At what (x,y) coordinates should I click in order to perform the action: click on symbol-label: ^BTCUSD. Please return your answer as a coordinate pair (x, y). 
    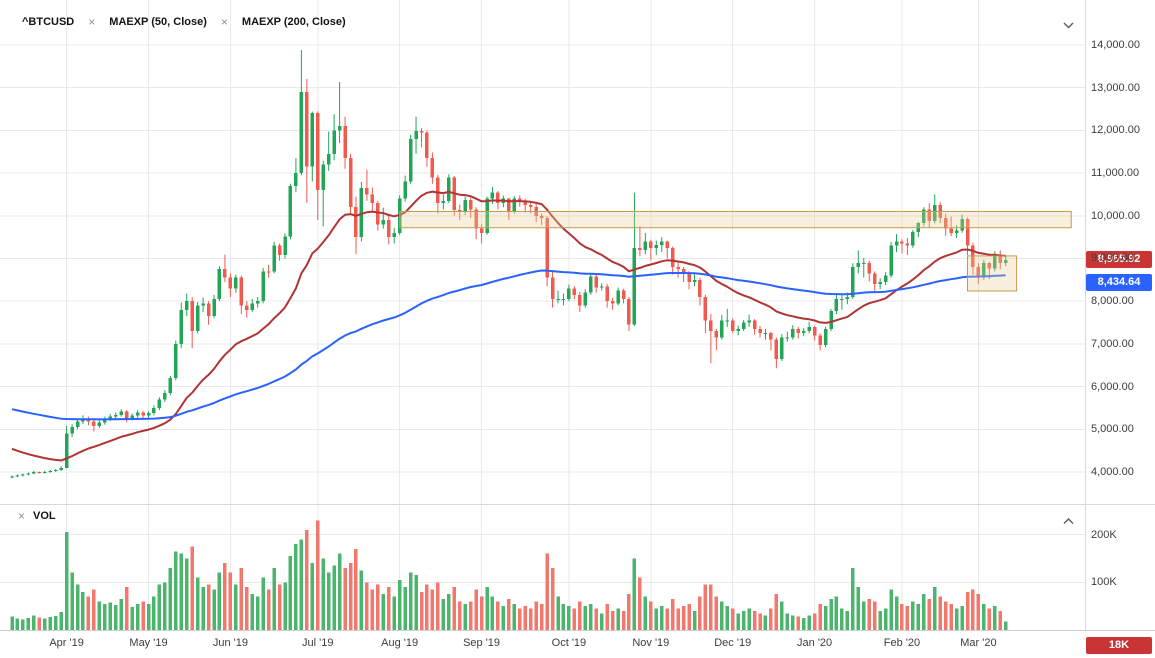
    Looking at the image, I should click on (48, 22).